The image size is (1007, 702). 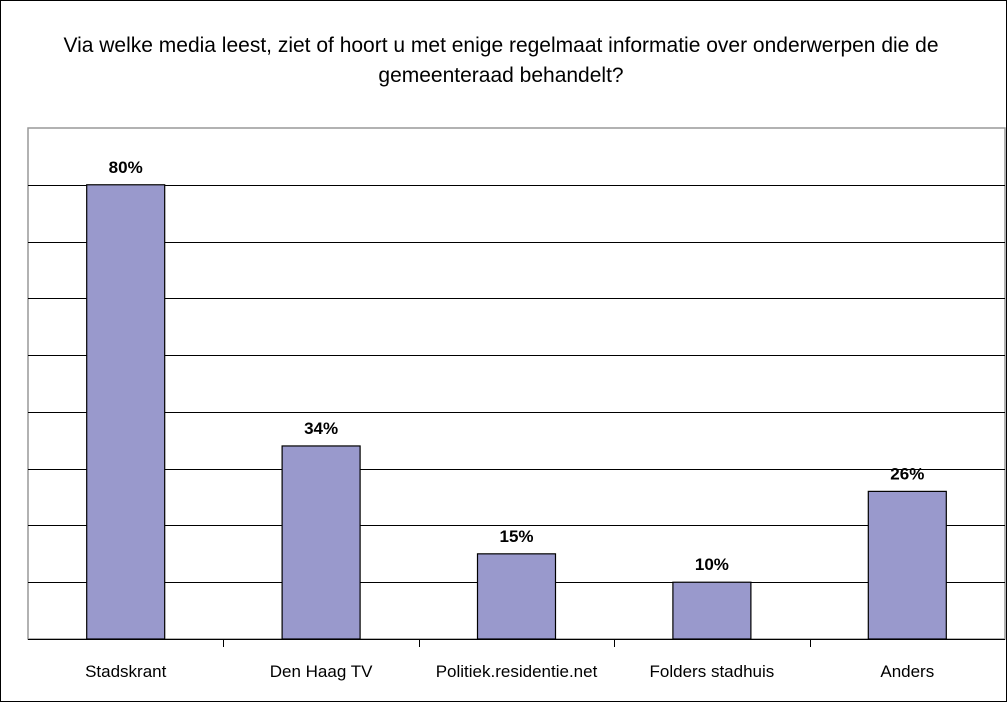 I want to click on data-label: 80%, so click(x=126, y=167).